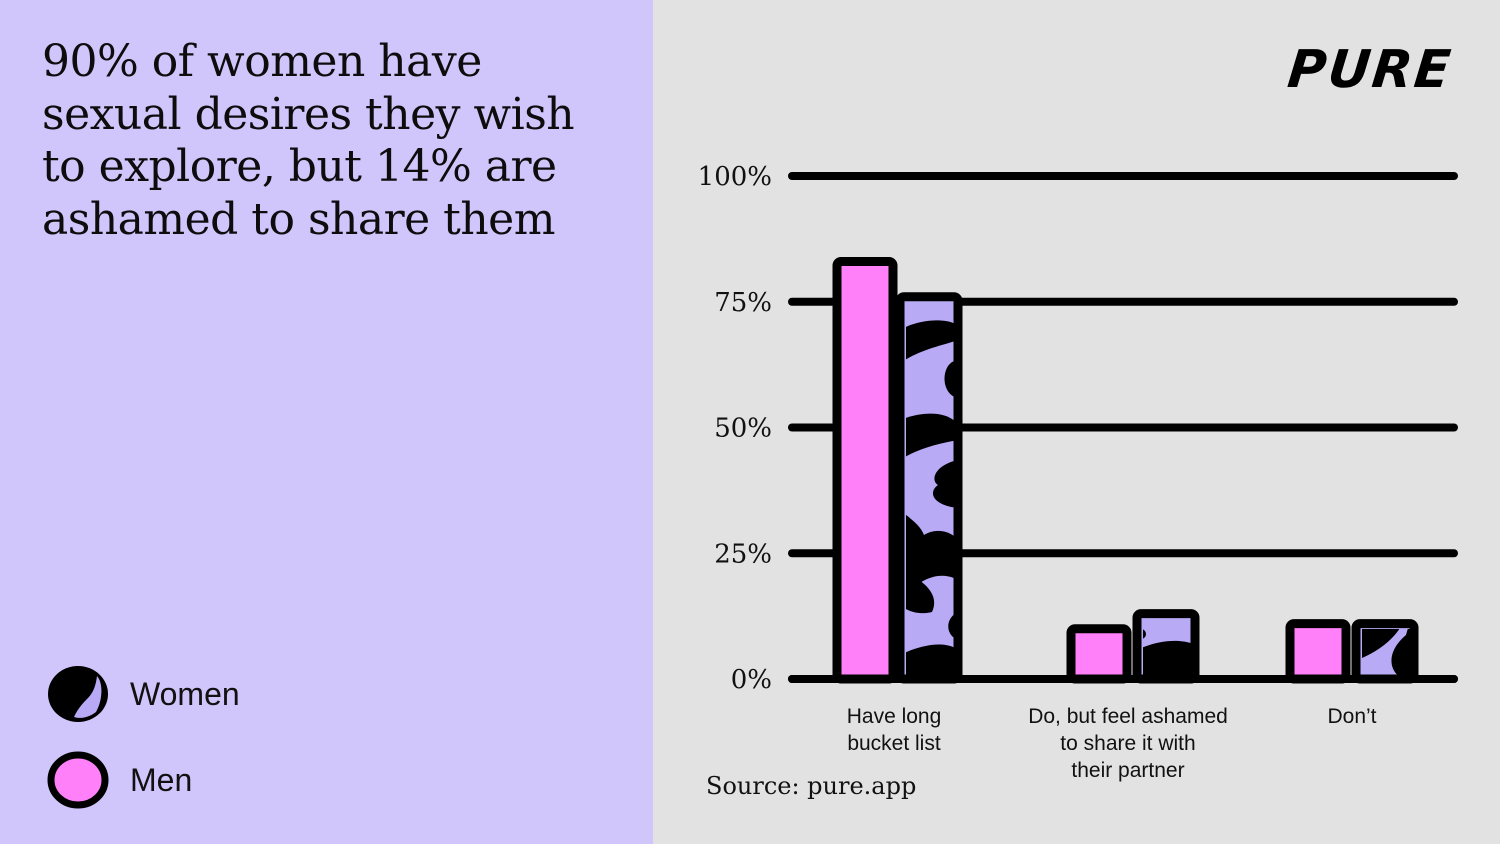 This screenshot has height=844, width=1500. What do you see at coordinates (811, 786) in the screenshot?
I see `source-note: Source: pure.app` at bounding box center [811, 786].